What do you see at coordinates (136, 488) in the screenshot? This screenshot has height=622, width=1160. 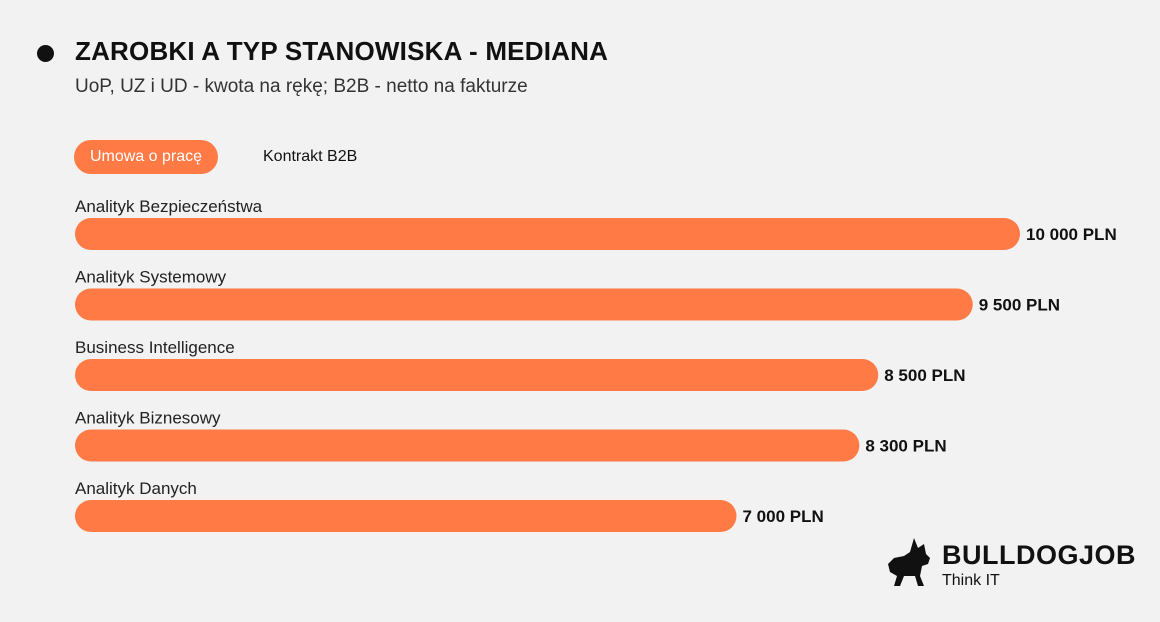 I see `category-label: Analityk Danych` at bounding box center [136, 488].